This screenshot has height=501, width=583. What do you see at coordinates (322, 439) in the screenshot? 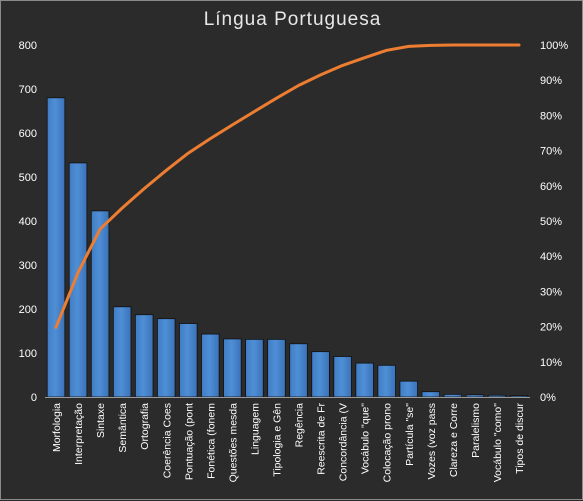
I see `category-label: Reescrita de Fr` at bounding box center [322, 439].